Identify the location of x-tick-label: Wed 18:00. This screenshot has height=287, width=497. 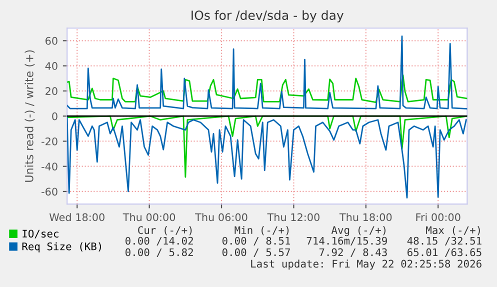
(76, 217).